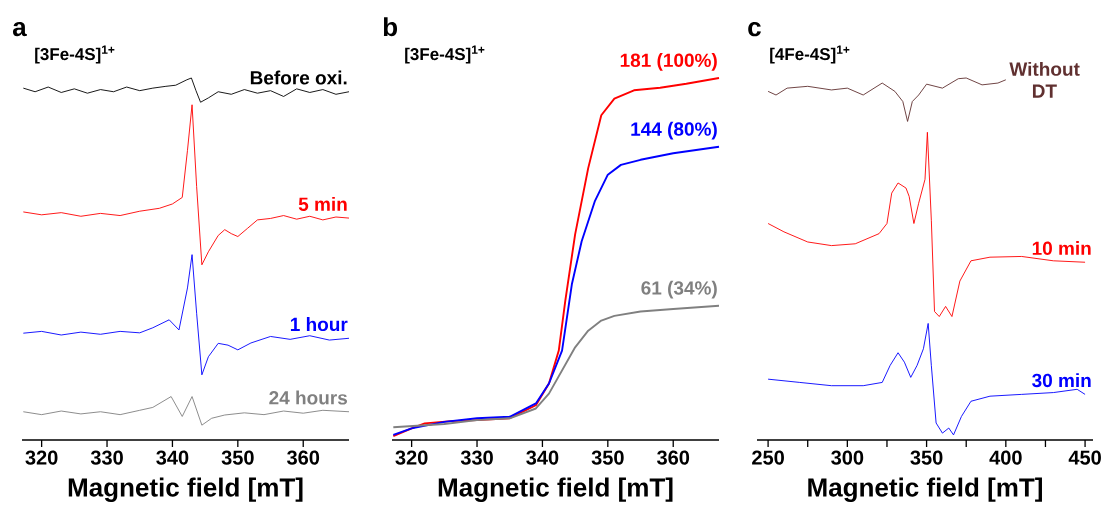 Image resolution: width=1116 pixels, height=527 pixels. I want to click on series-label: 61 (34%), so click(679, 289).